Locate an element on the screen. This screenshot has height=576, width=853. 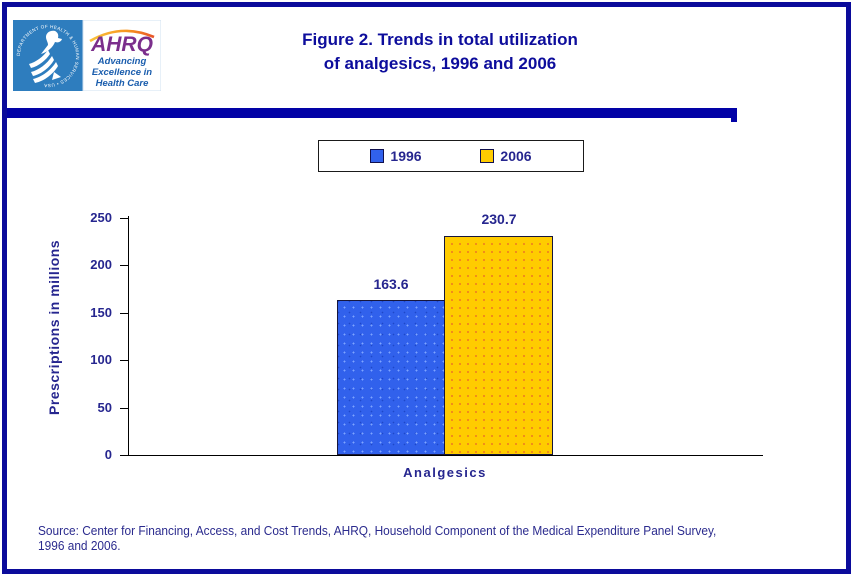
y-tick-label-50: 50 is located at coordinates (104, 407).